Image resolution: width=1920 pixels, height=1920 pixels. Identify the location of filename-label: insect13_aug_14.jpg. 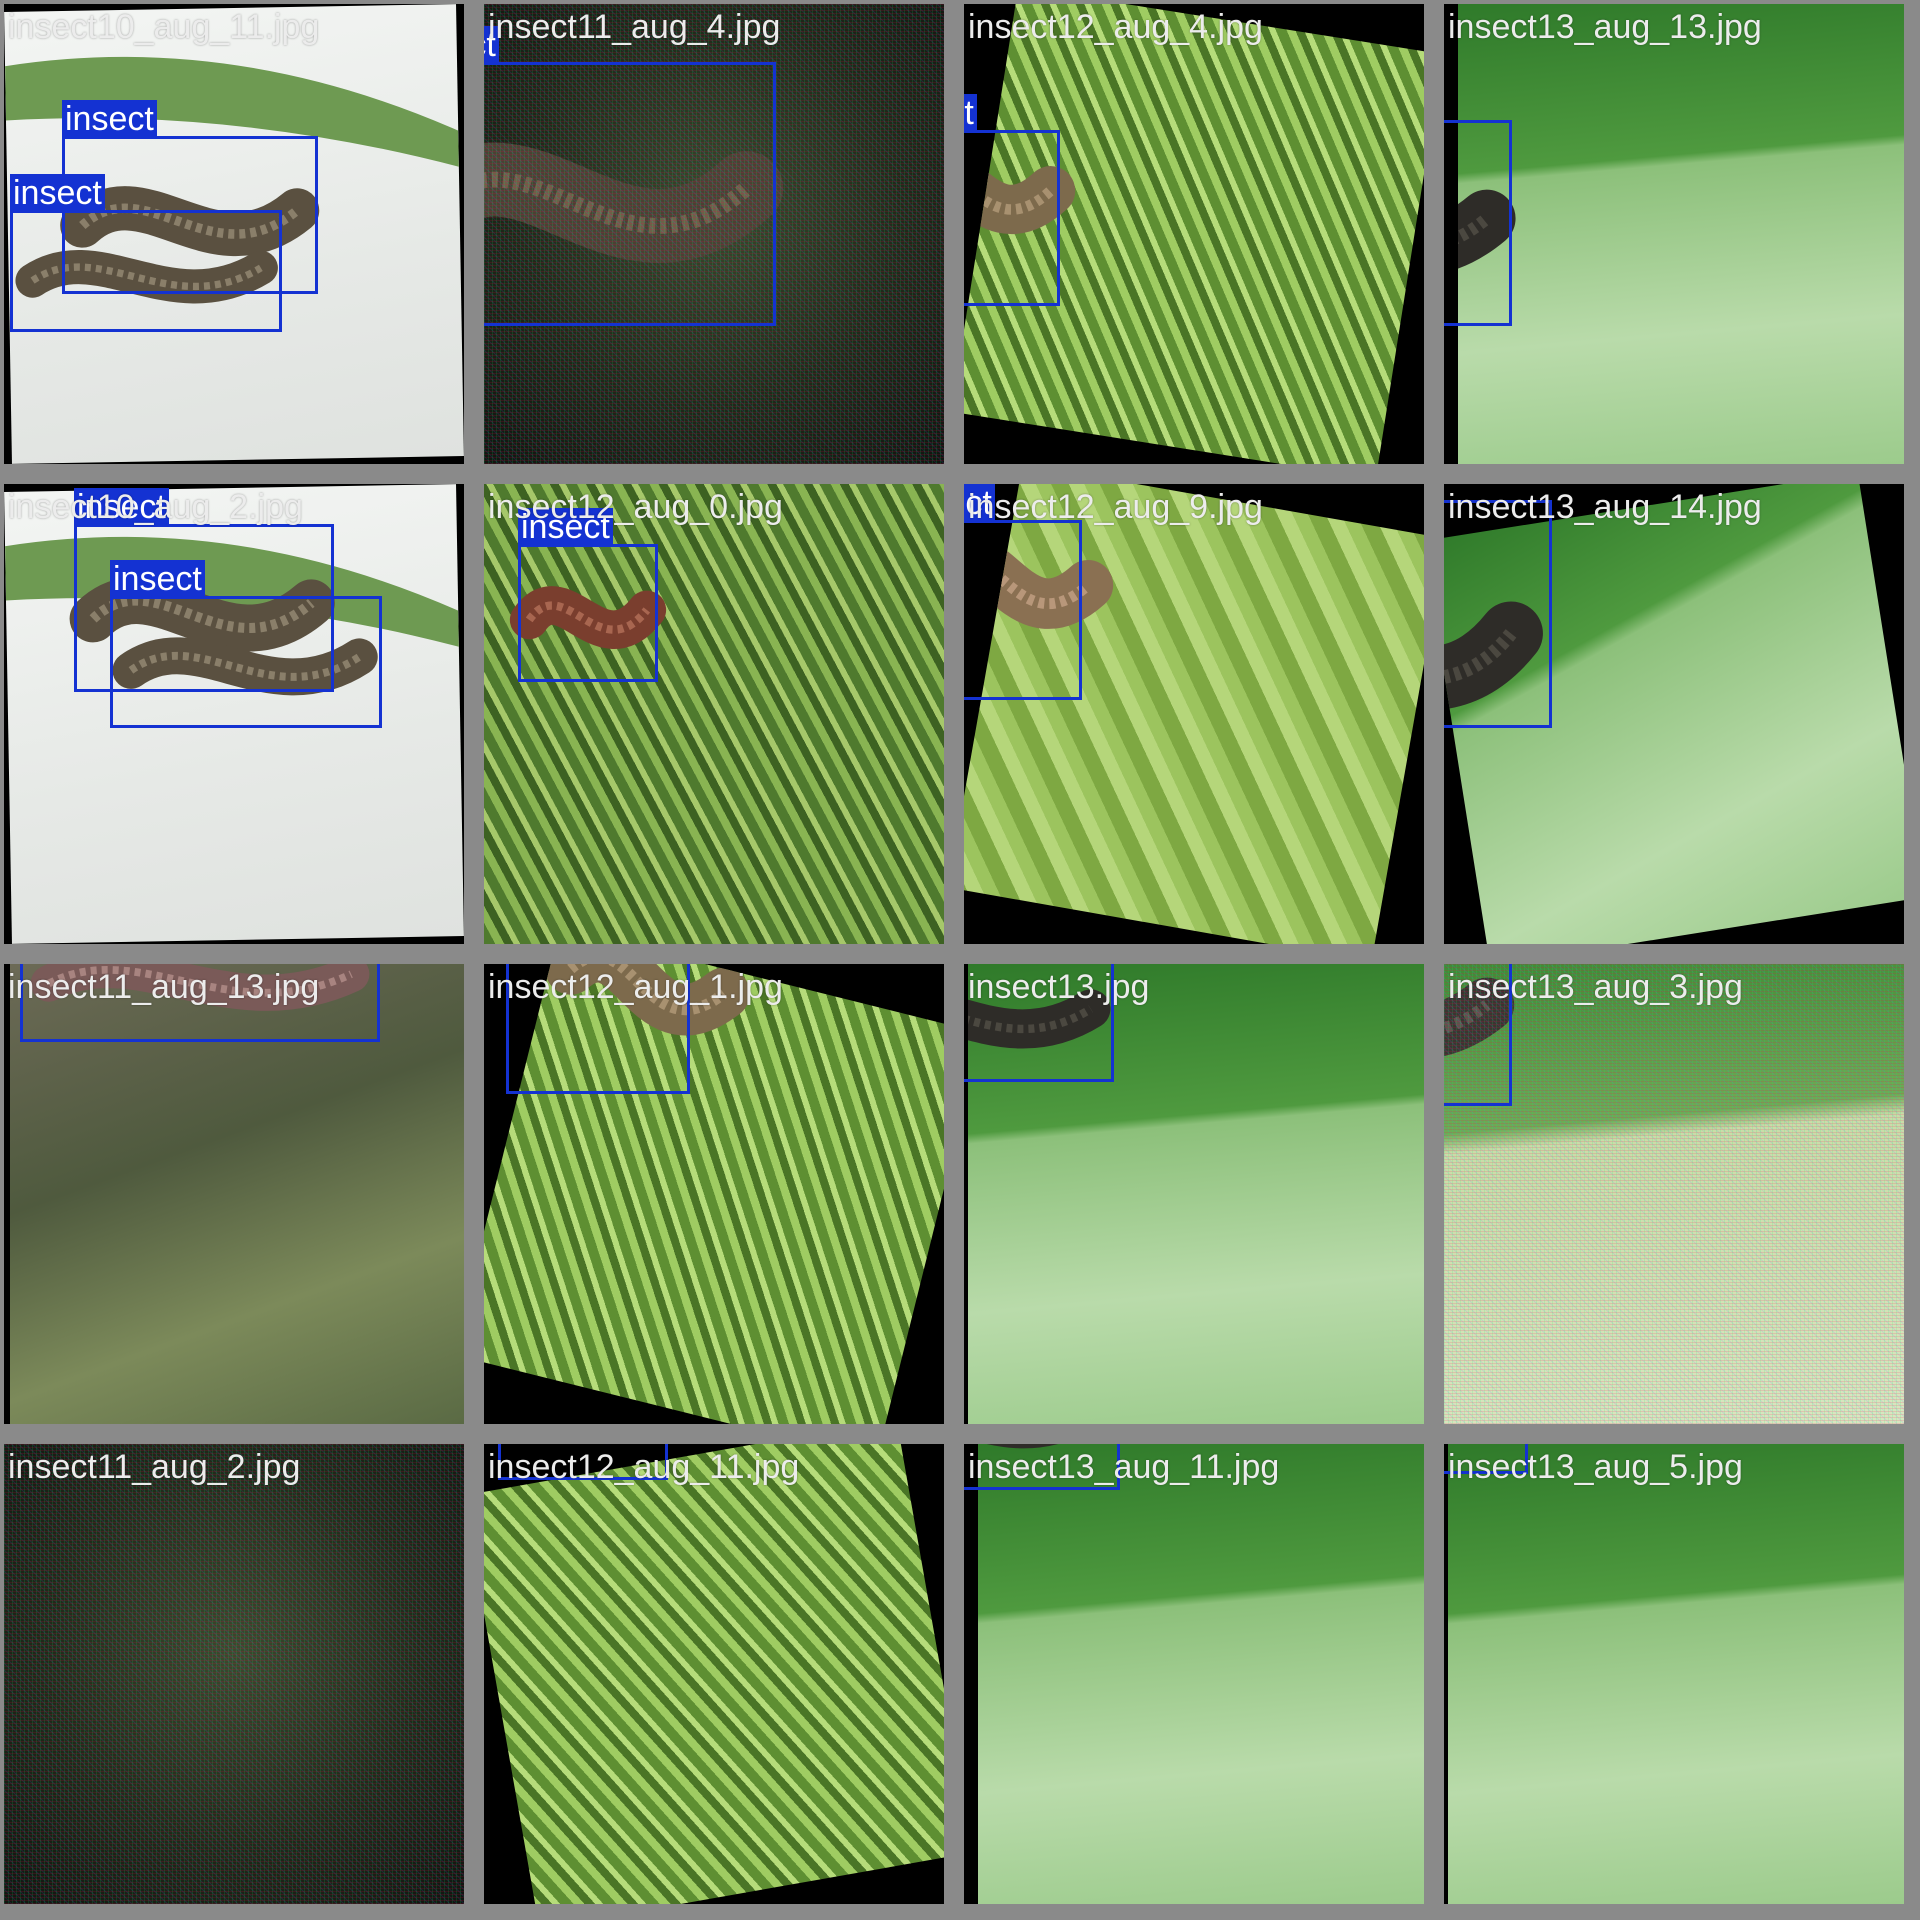
(1605, 507).